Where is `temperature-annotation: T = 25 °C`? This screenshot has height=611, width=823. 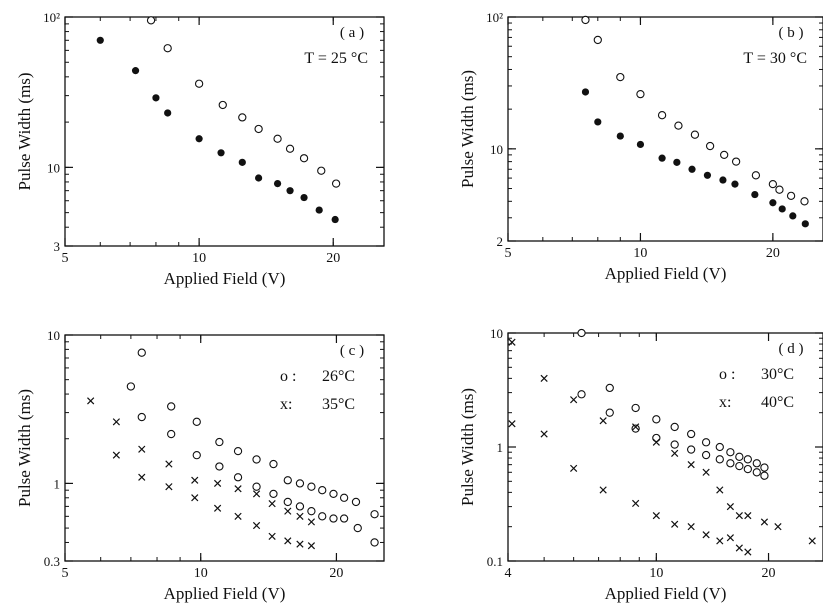 temperature-annotation: T = 25 °C is located at coordinates (336, 58).